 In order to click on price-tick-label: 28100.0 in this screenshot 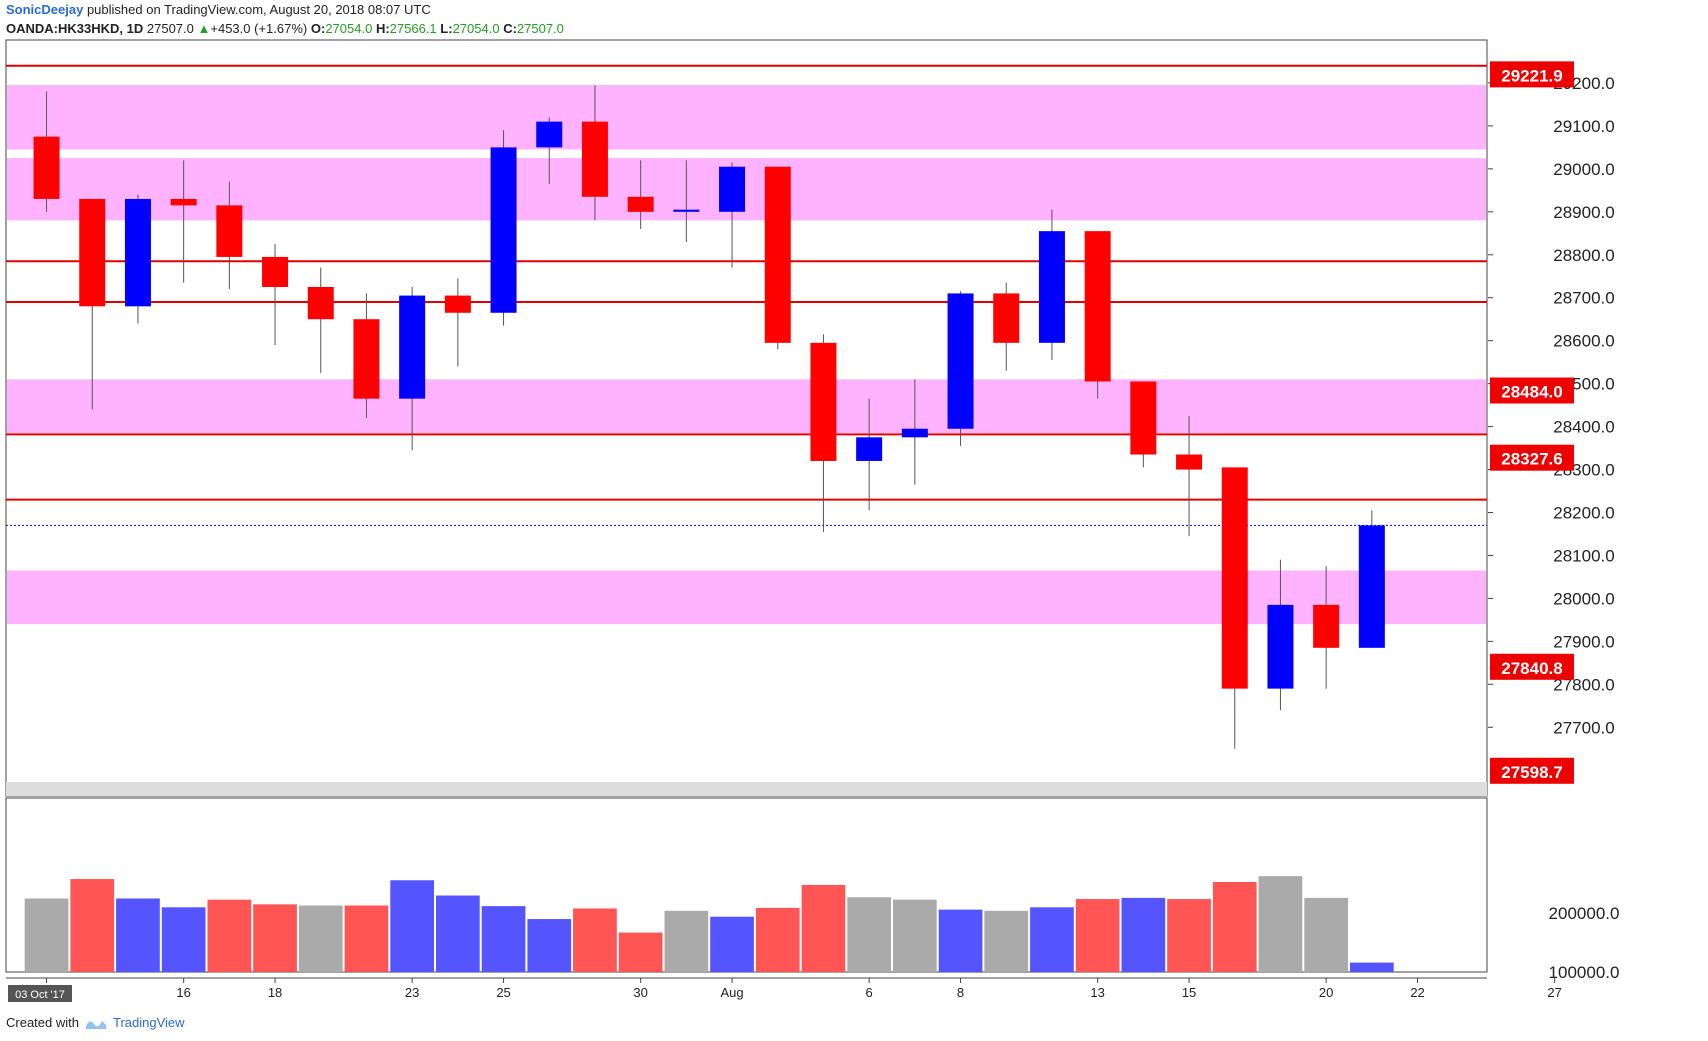, I will do `click(1583, 555)`.